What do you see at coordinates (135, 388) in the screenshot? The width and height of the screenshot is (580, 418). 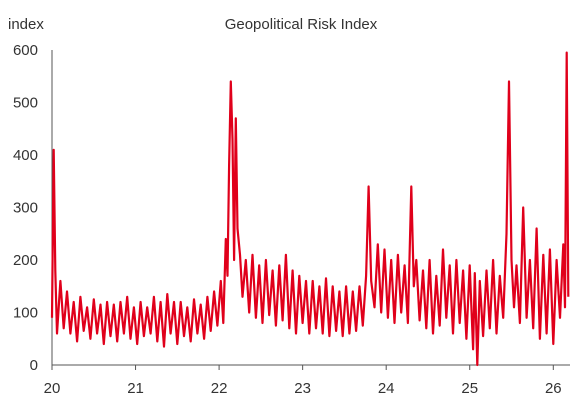 I see `x-tick-label: 21` at bounding box center [135, 388].